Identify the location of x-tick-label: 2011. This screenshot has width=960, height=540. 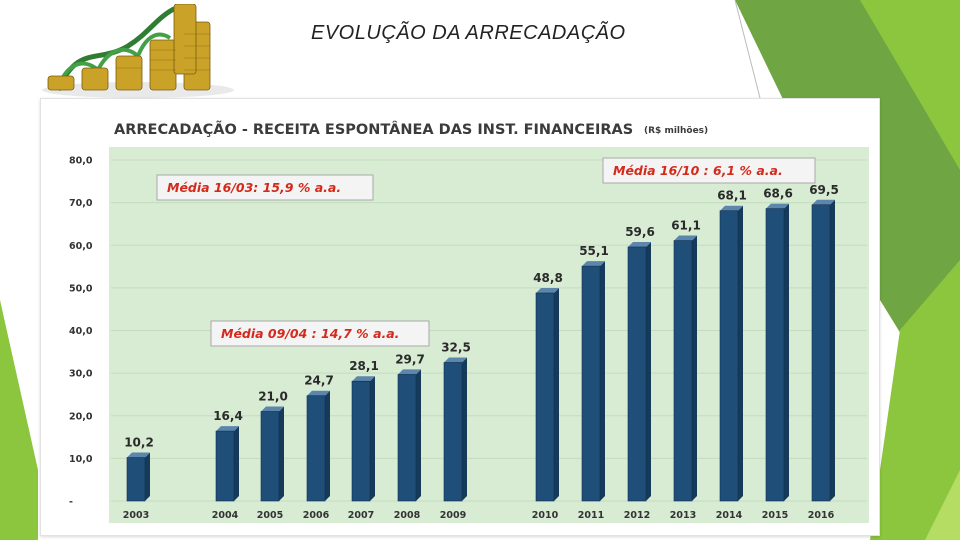
(591, 515).